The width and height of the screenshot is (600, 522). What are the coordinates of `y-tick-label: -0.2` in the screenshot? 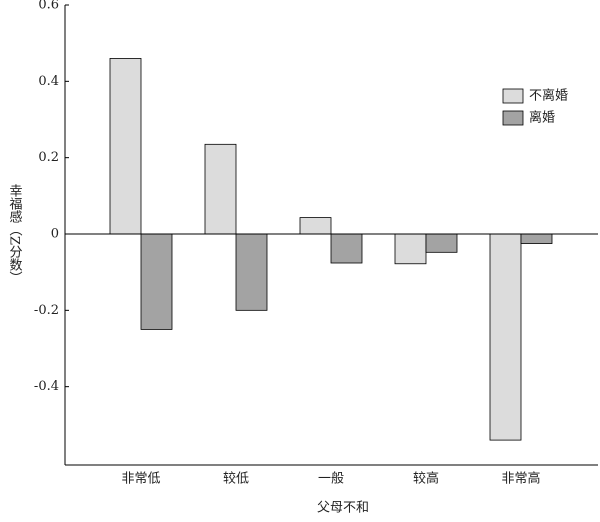 It's located at (46, 310).